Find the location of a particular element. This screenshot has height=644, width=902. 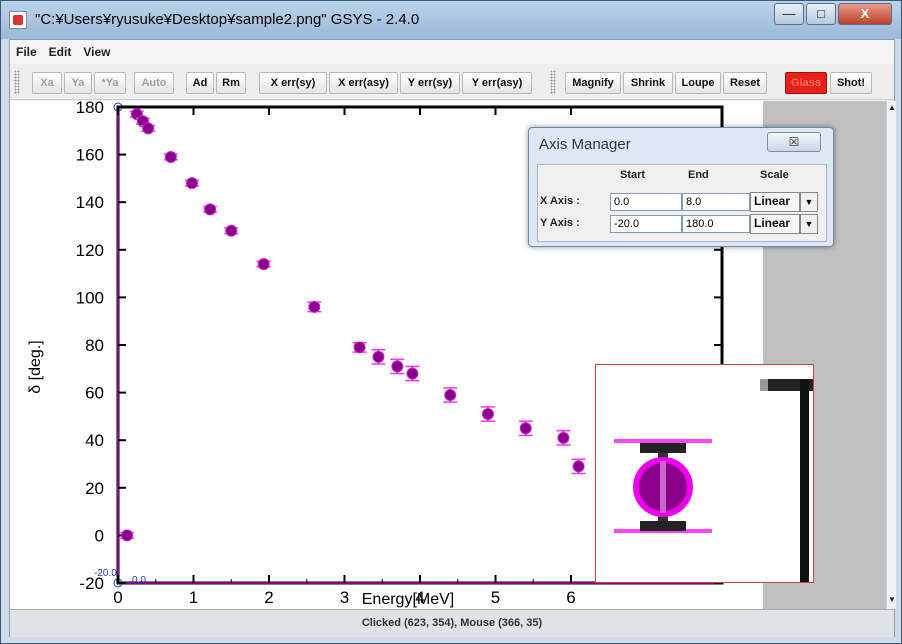

add-point-button: Ad is located at coordinates (200, 83).